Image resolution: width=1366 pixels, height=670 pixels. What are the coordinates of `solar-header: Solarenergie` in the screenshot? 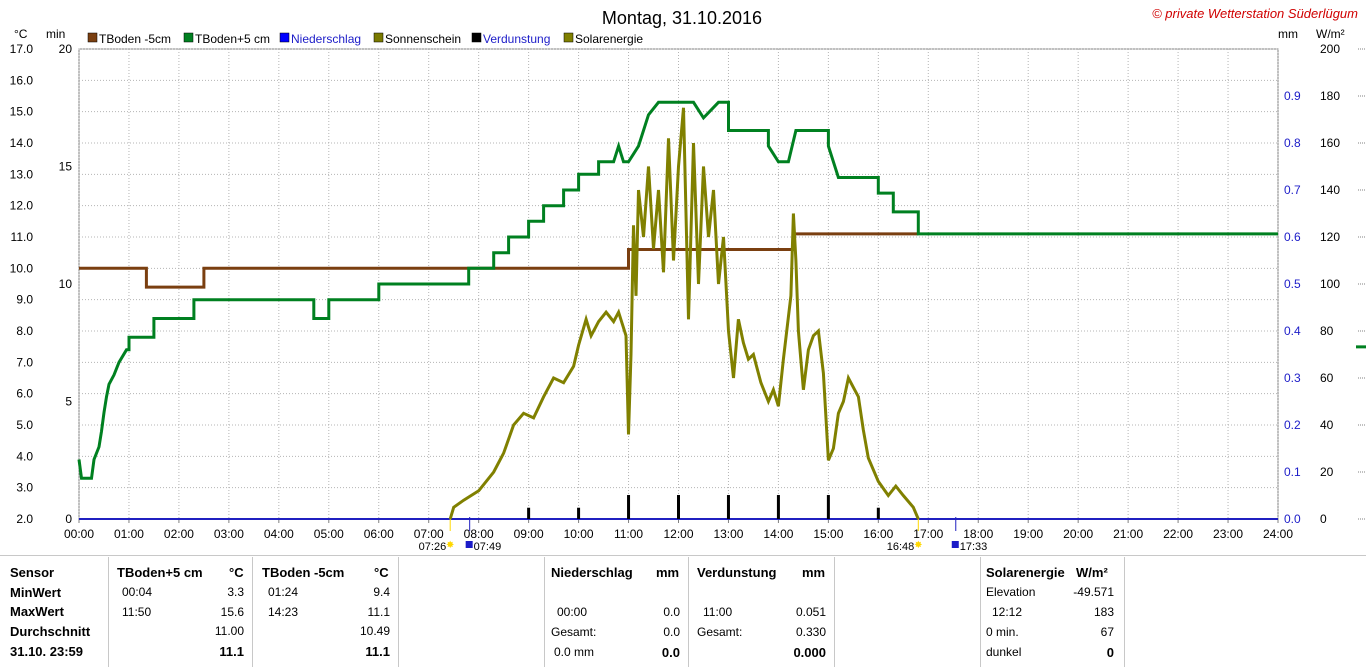 It's located at (1025, 572).